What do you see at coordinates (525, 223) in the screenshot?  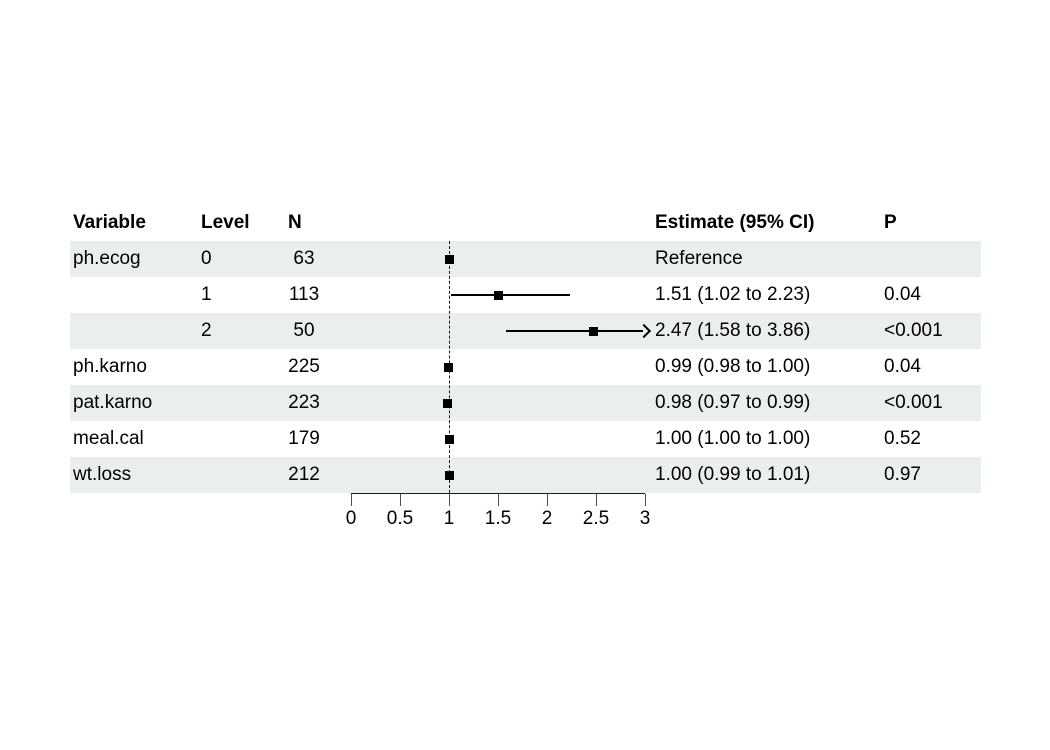 I see `header-row: Variable Level N Estimate (95% CI) P` at bounding box center [525, 223].